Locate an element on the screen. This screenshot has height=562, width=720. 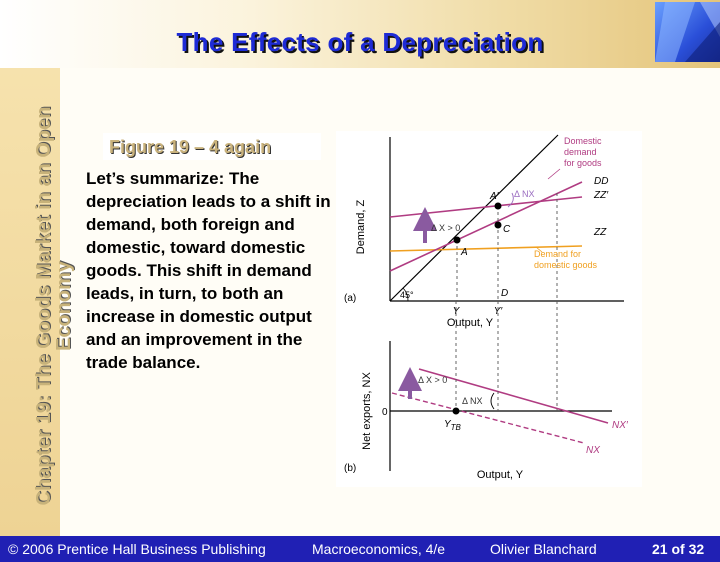
domestic-demand-pointer is located at coordinates (554, 174).